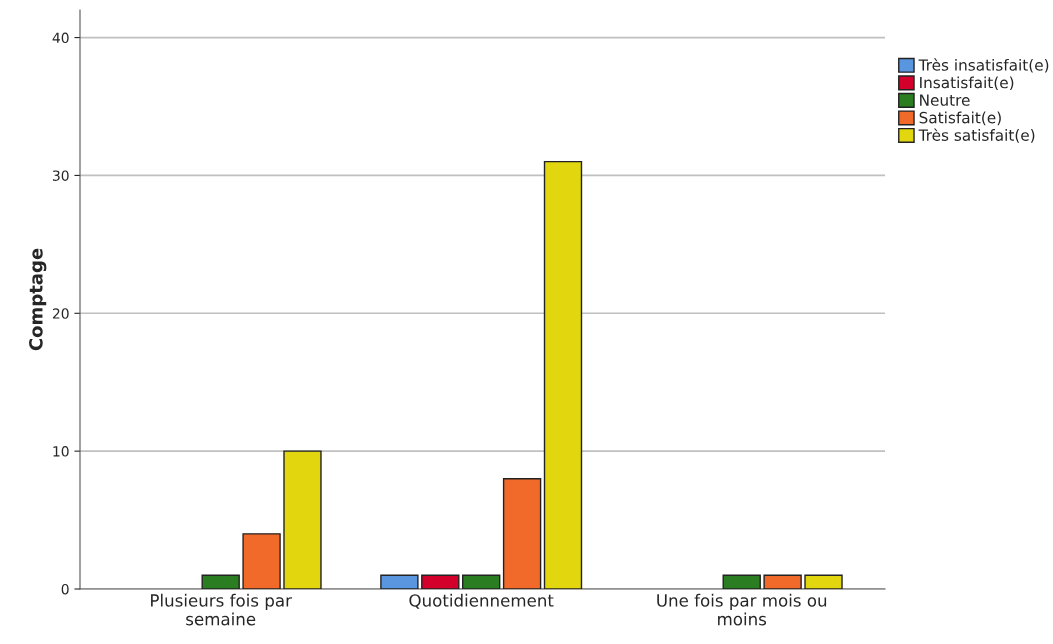 The width and height of the screenshot is (1053, 644). Describe the element at coordinates (60, 38) in the screenshot. I see `y-tick-label: 40` at that location.